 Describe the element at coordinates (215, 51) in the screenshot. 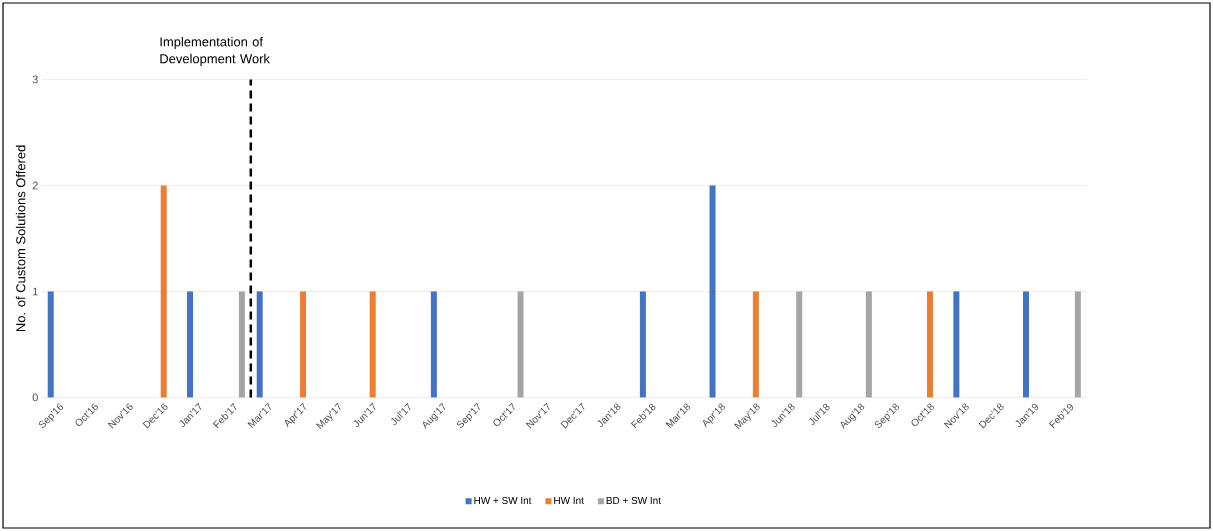

I see `ref-line-label: Implementation of Development Work` at that location.